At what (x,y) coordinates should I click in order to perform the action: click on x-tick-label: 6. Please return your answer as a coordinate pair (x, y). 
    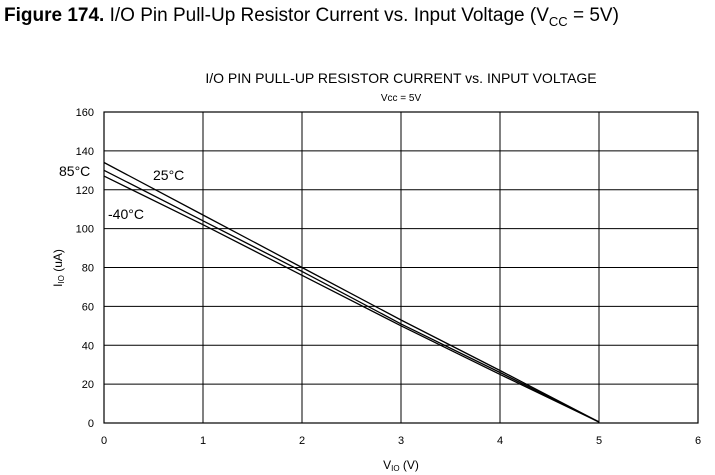
    Looking at the image, I should click on (698, 441).